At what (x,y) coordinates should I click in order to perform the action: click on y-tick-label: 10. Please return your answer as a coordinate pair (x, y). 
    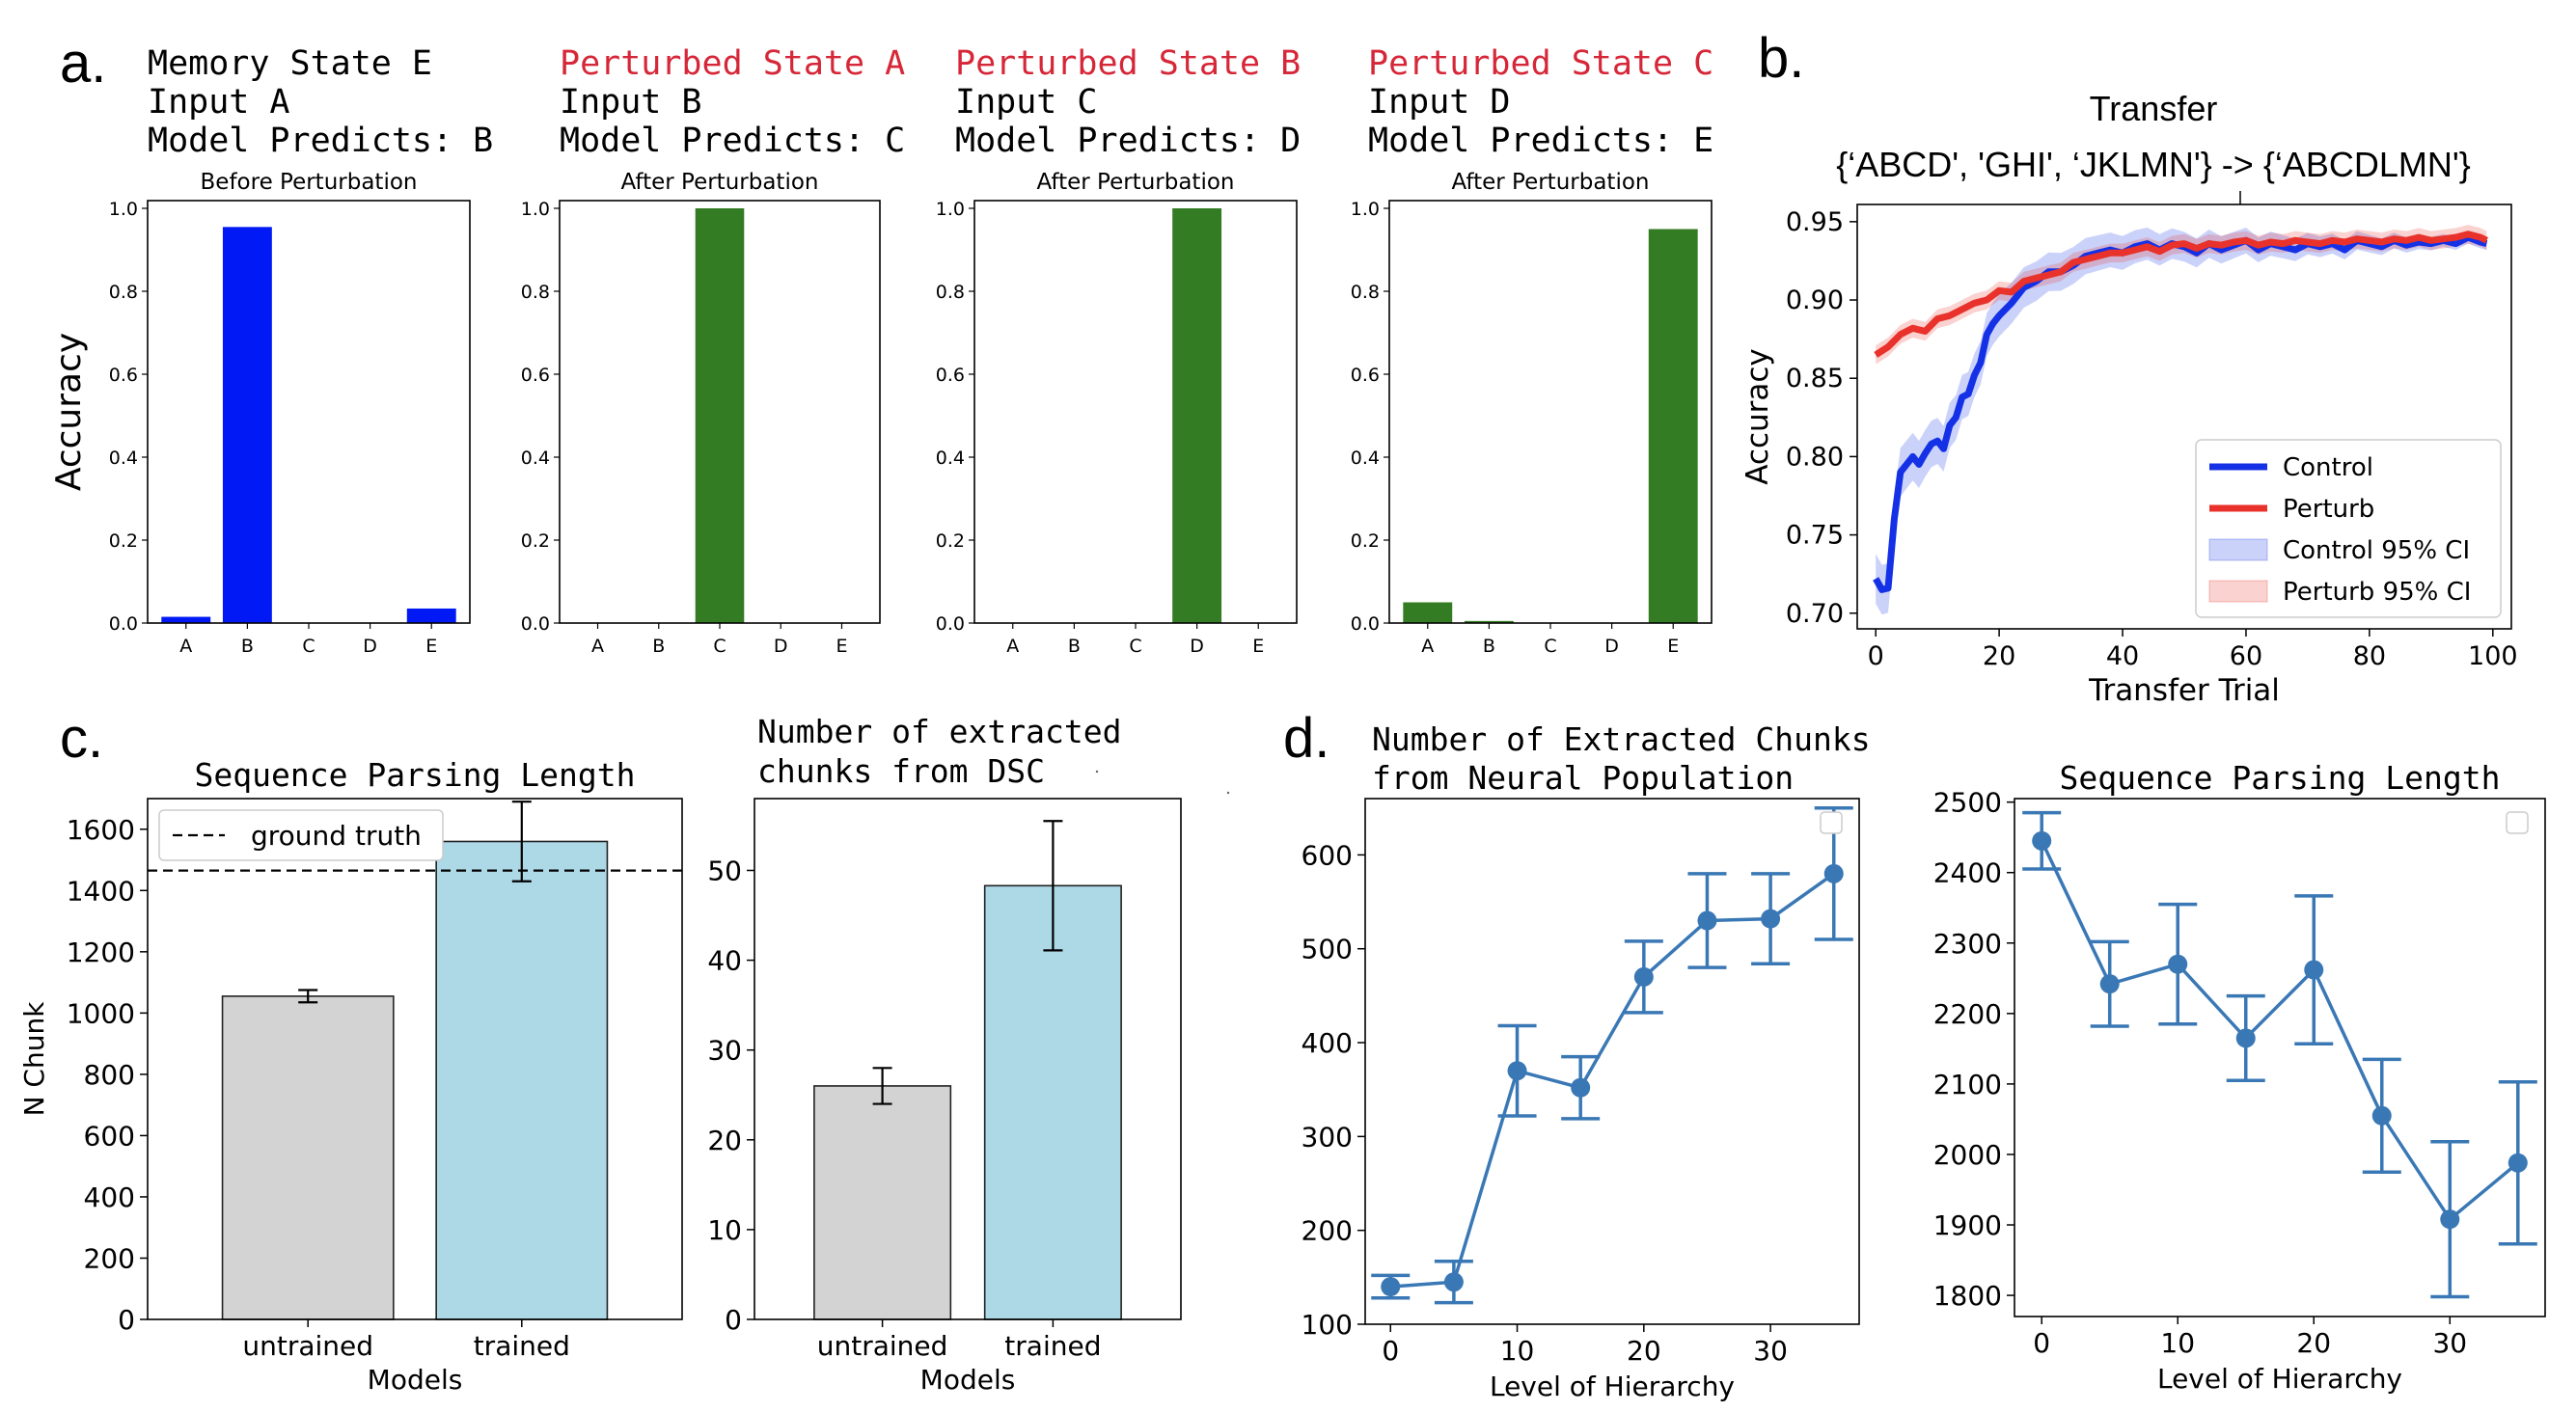
    Looking at the image, I should click on (725, 1230).